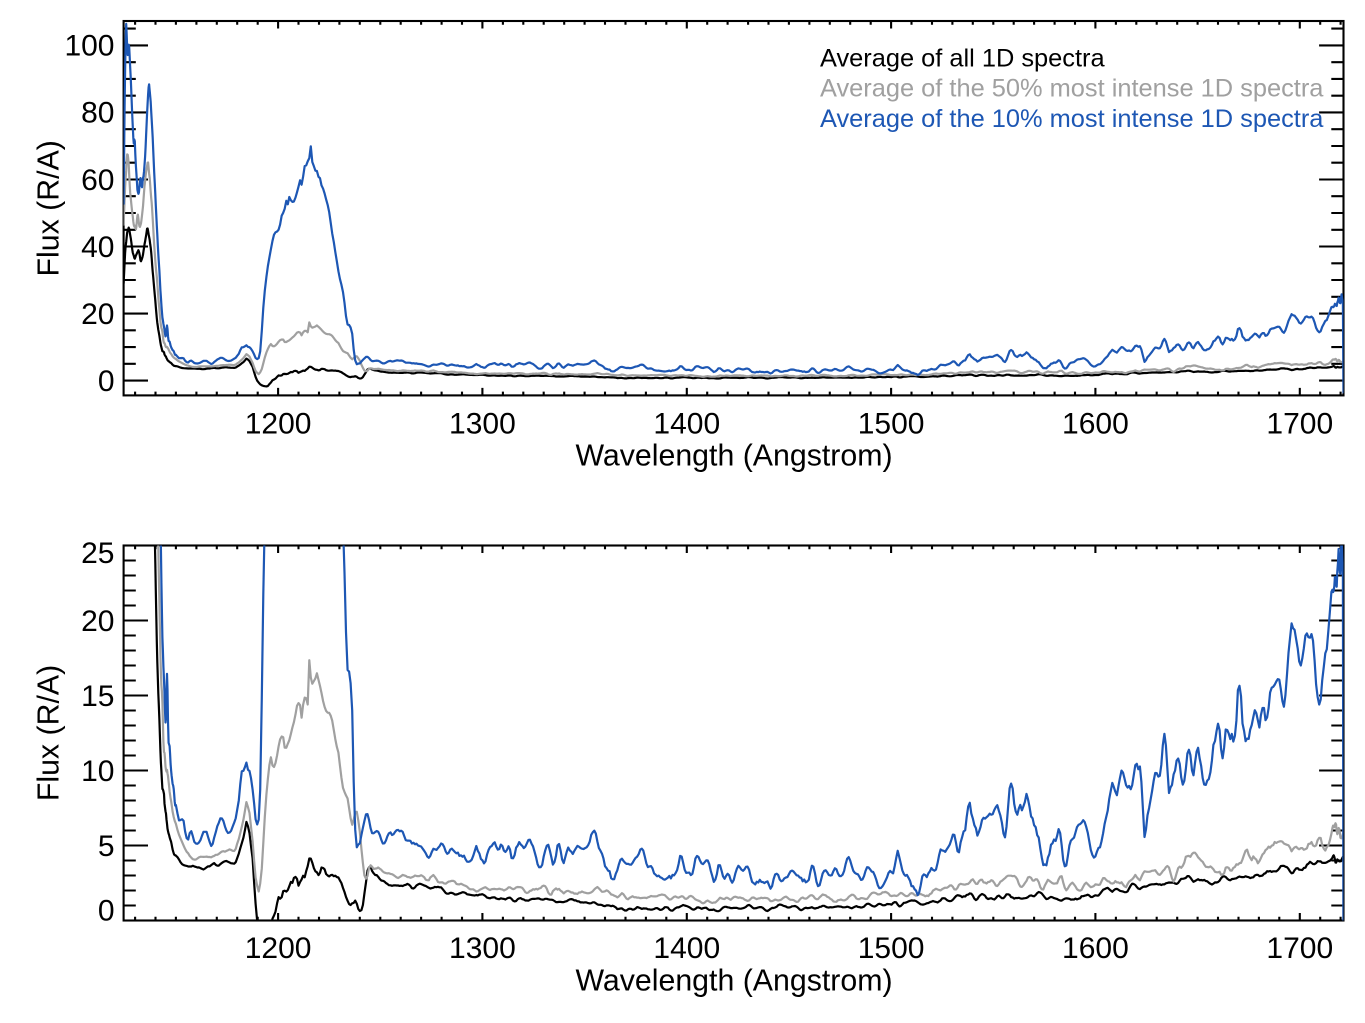 This screenshot has width=1365, height=1023. What do you see at coordinates (106, 846) in the screenshot?
I see `svg-text: 5` at bounding box center [106, 846].